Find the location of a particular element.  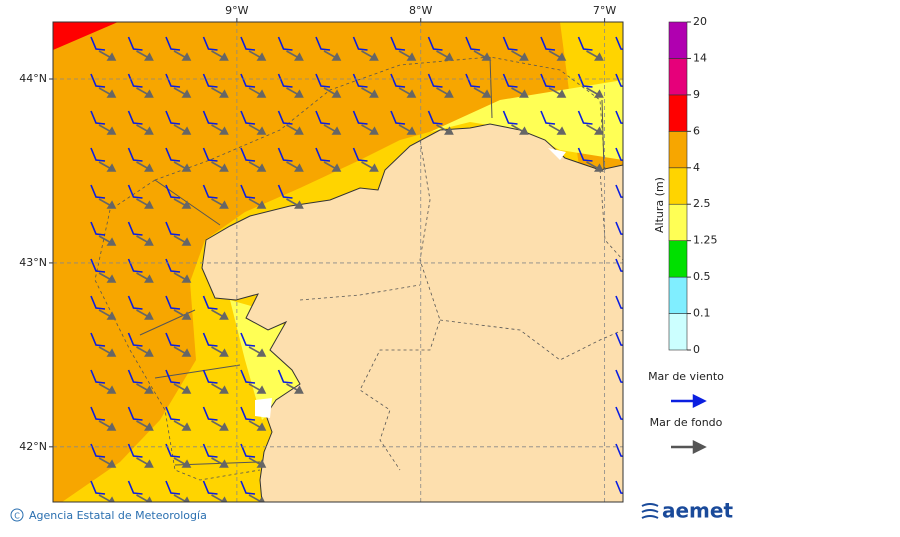

lat-label: 44°N is located at coordinates (33, 78).